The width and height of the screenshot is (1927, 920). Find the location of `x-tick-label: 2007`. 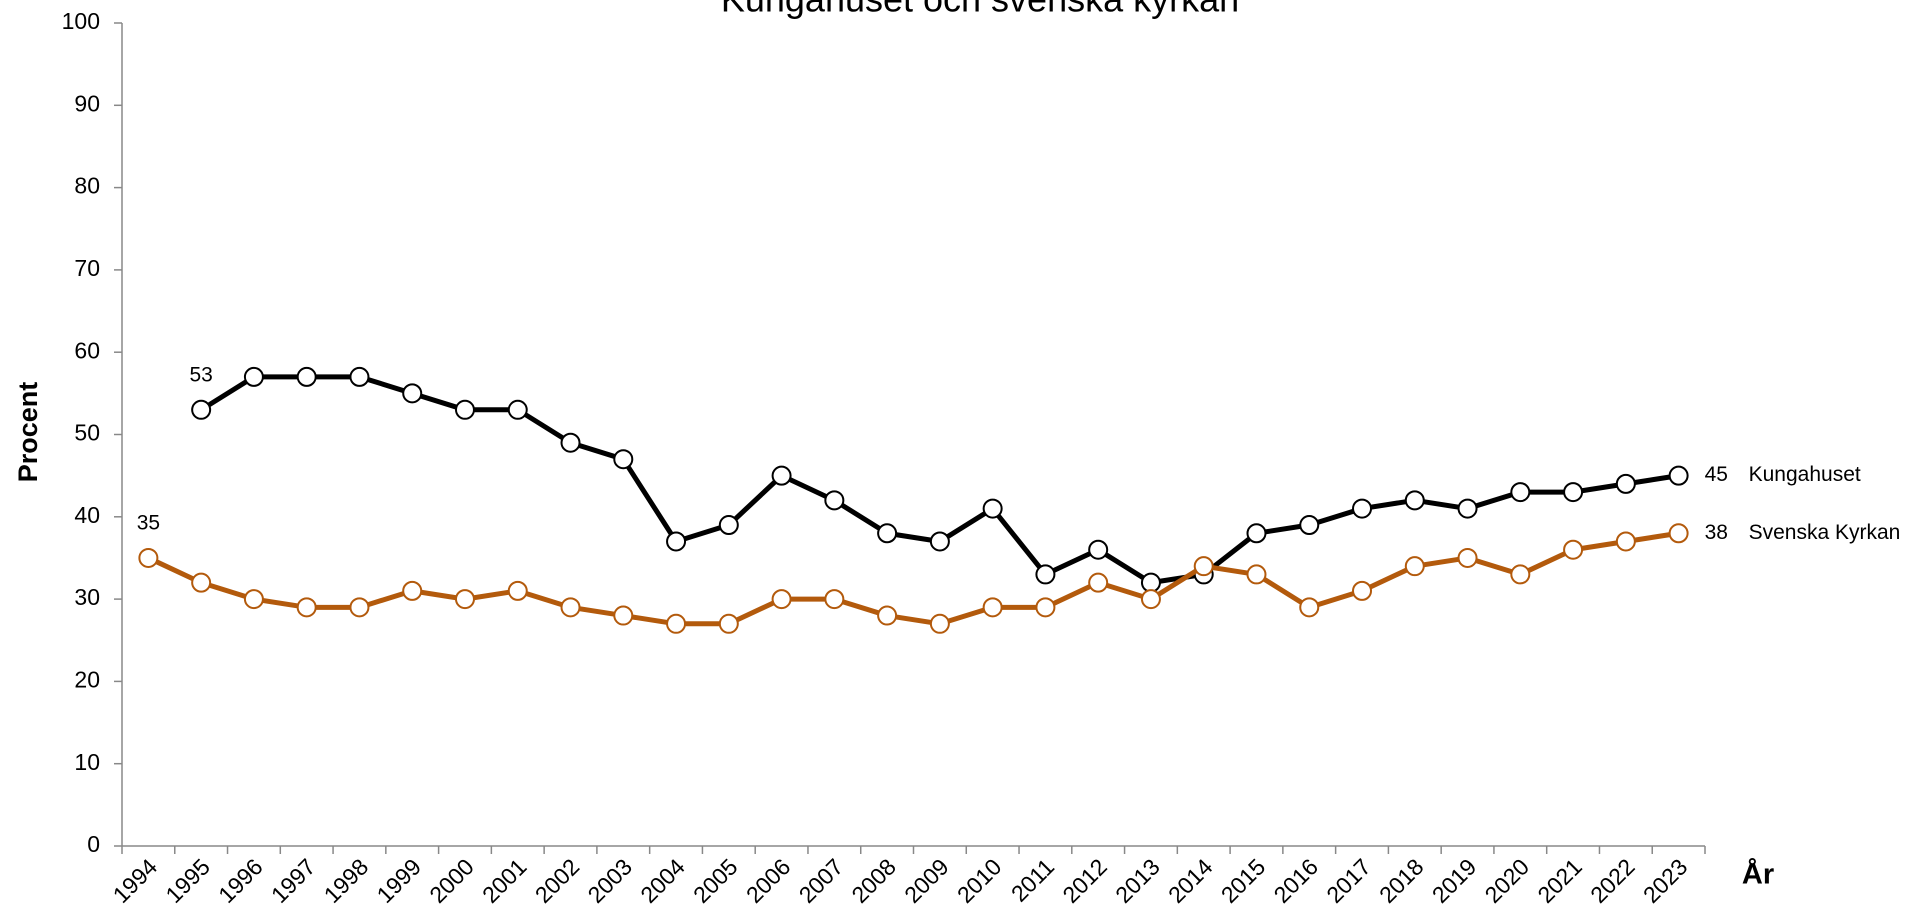

x-tick-label: 2007 is located at coordinates (821, 880).